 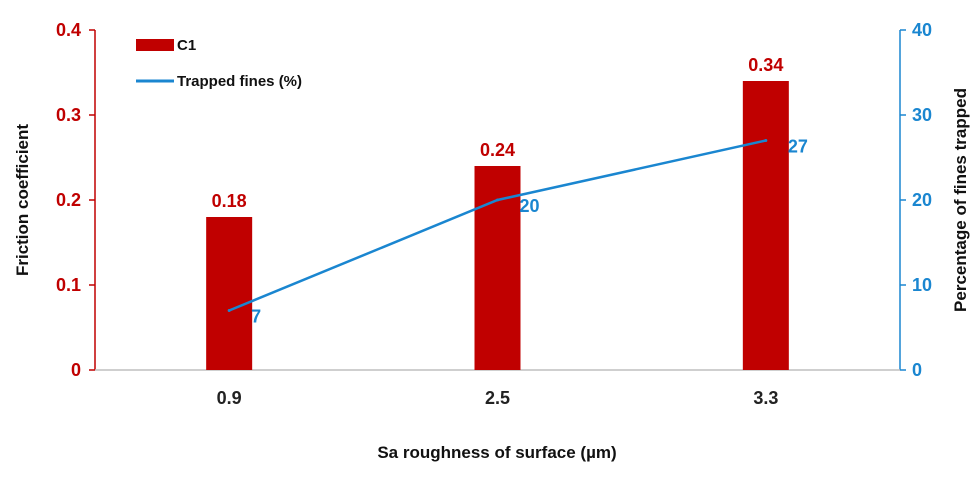 What do you see at coordinates (496, 452) in the screenshot?
I see `x-axis-title: Sa roughness of surface (µm)` at bounding box center [496, 452].